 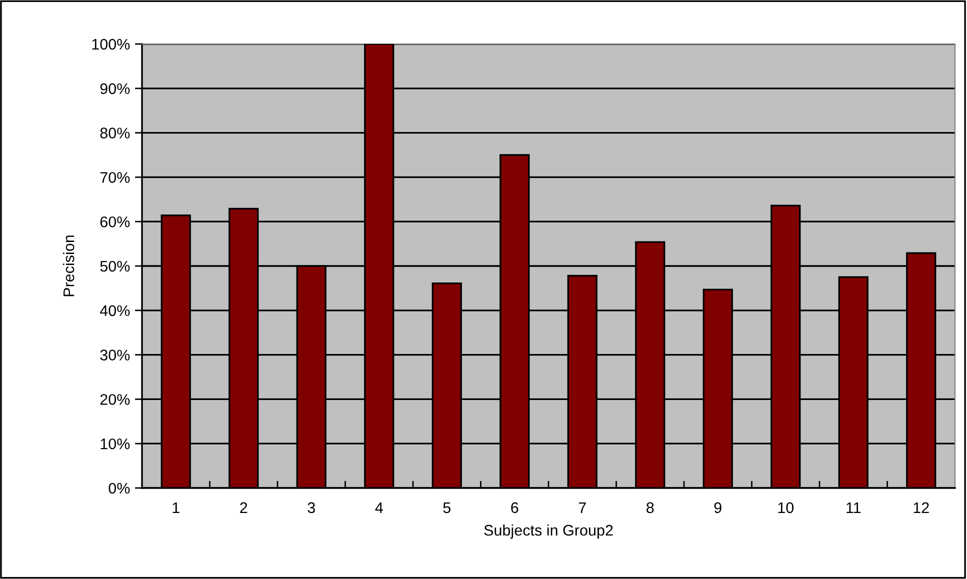 What do you see at coordinates (115, 133) in the screenshot?
I see `y-tick-label: 80%` at bounding box center [115, 133].